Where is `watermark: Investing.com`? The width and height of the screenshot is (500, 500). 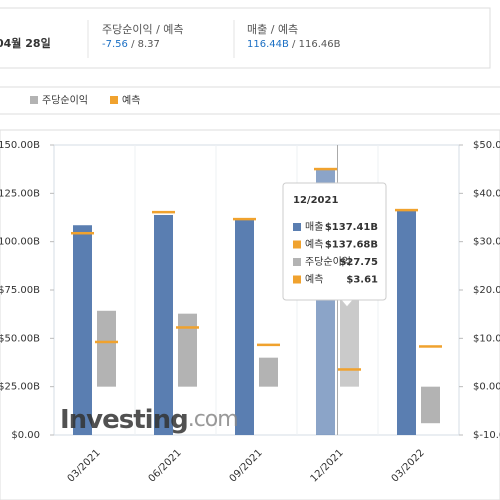
watermark: Investing.com is located at coordinates (149, 420).